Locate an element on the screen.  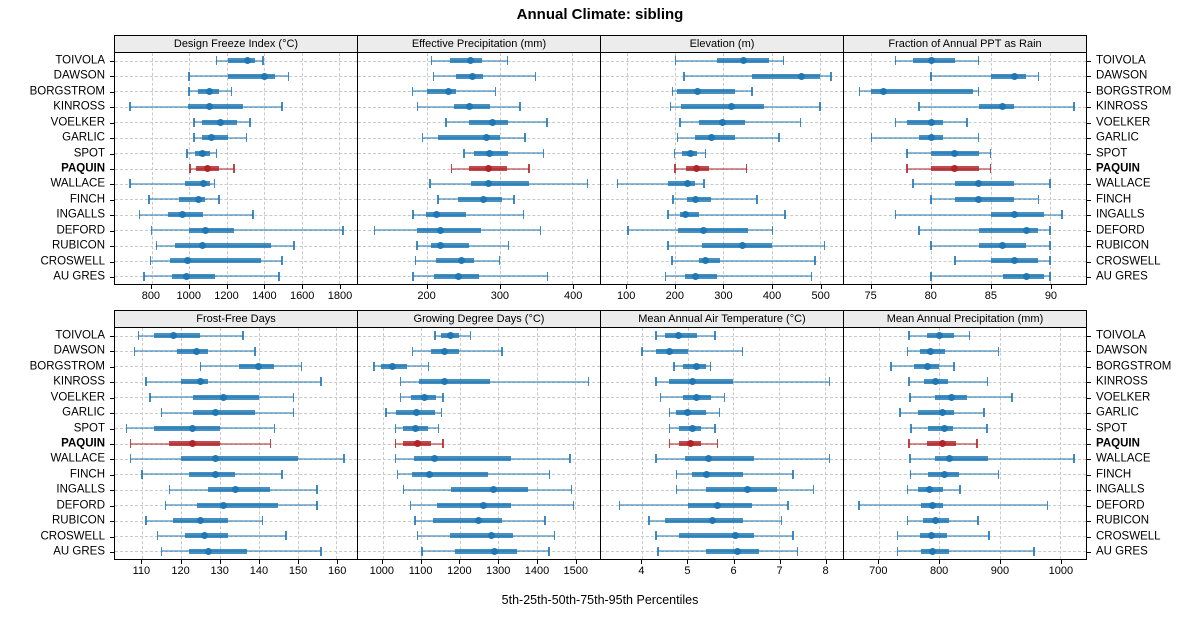
x-tick-label: 900 is located at coordinates (1000, 571).